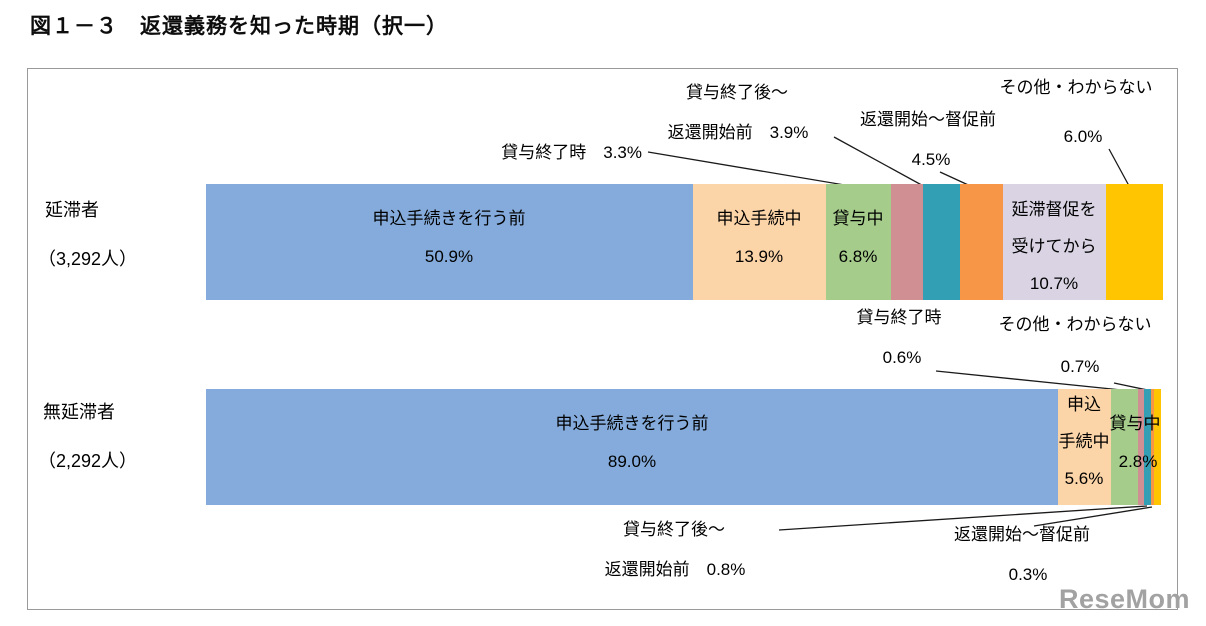 This screenshot has height=626, width=1206. I want to click on callout-other-top-2: 6.0%, so click(1083, 136).